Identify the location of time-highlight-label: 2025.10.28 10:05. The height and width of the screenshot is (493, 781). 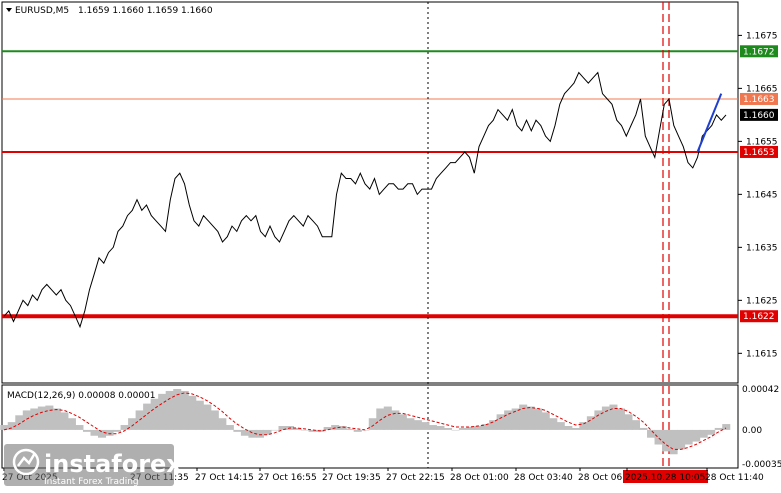
(665, 478).